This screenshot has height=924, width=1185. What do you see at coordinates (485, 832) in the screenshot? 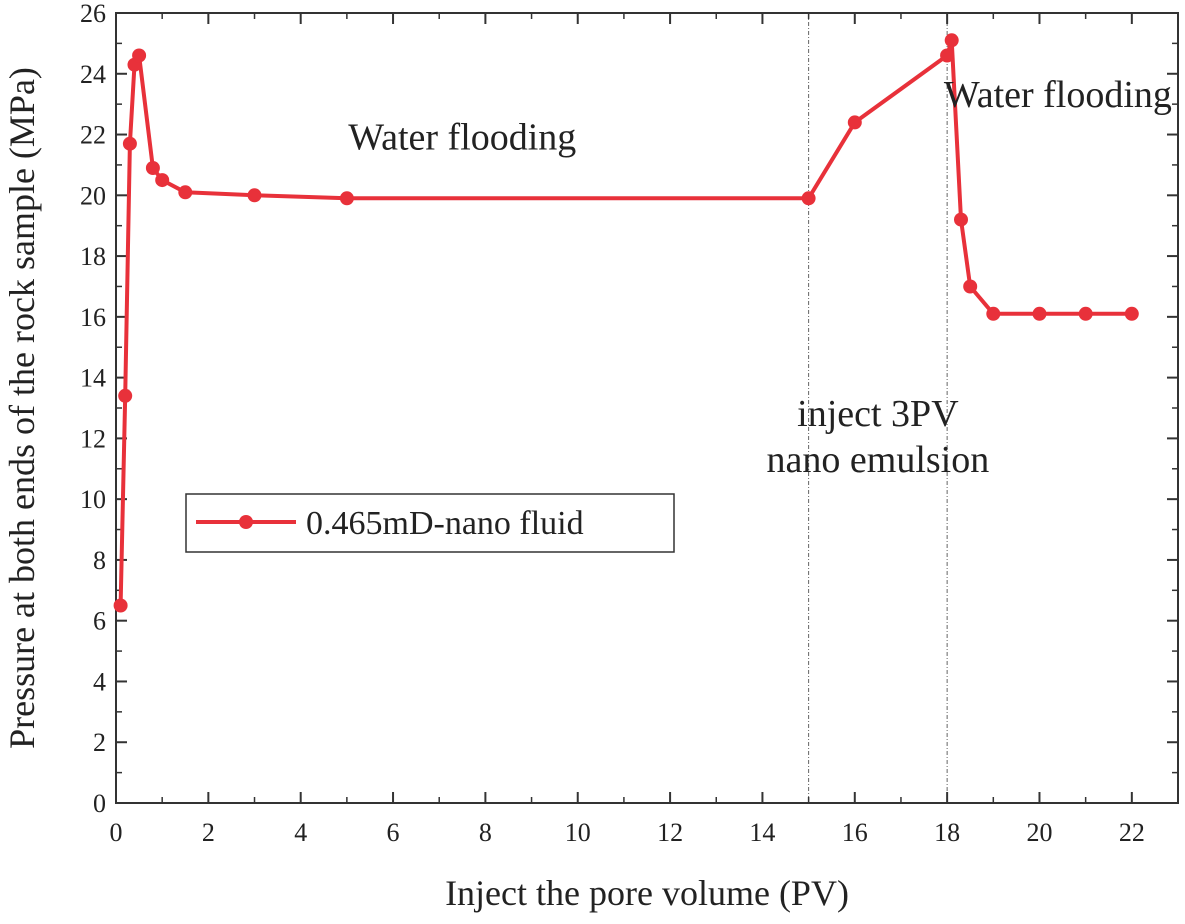
I see `x-tick-label: 8` at bounding box center [485, 832].